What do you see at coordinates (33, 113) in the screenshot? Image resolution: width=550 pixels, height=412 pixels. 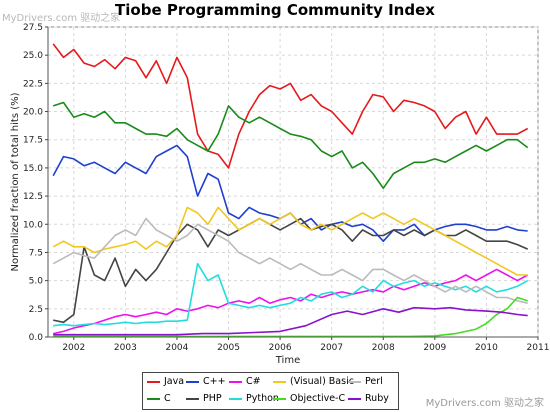 I see `y-tick-label: 20.0` at bounding box center [33, 113].